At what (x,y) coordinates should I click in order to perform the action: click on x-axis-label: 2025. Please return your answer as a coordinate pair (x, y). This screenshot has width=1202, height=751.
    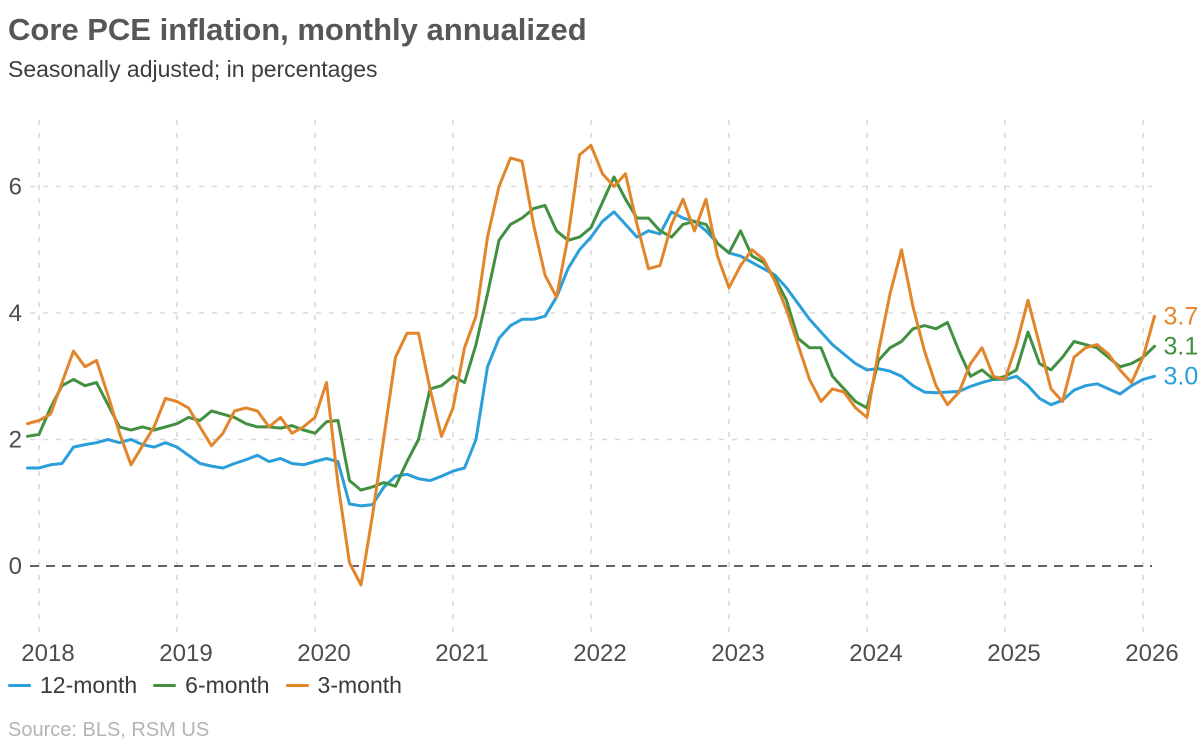
    Looking at the image, I should click on (1013, 653).